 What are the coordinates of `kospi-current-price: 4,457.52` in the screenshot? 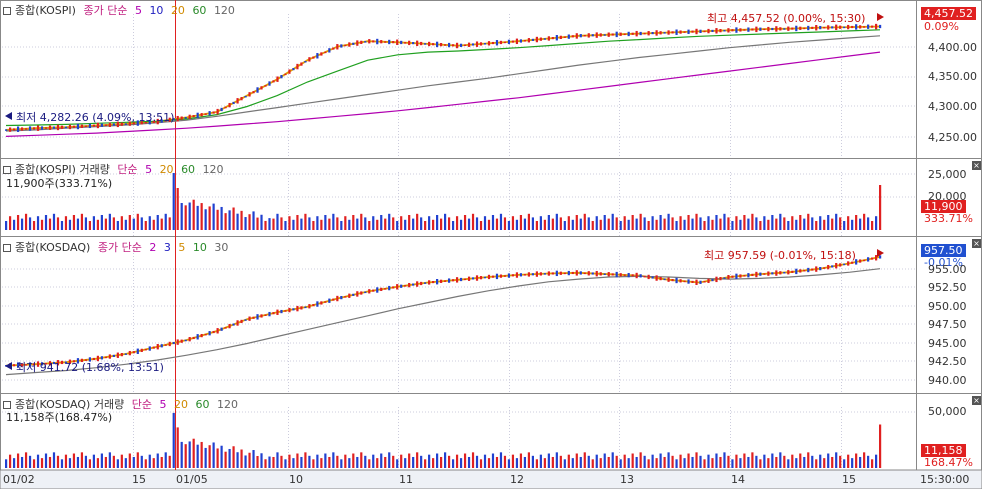 It's located at (948, 13).